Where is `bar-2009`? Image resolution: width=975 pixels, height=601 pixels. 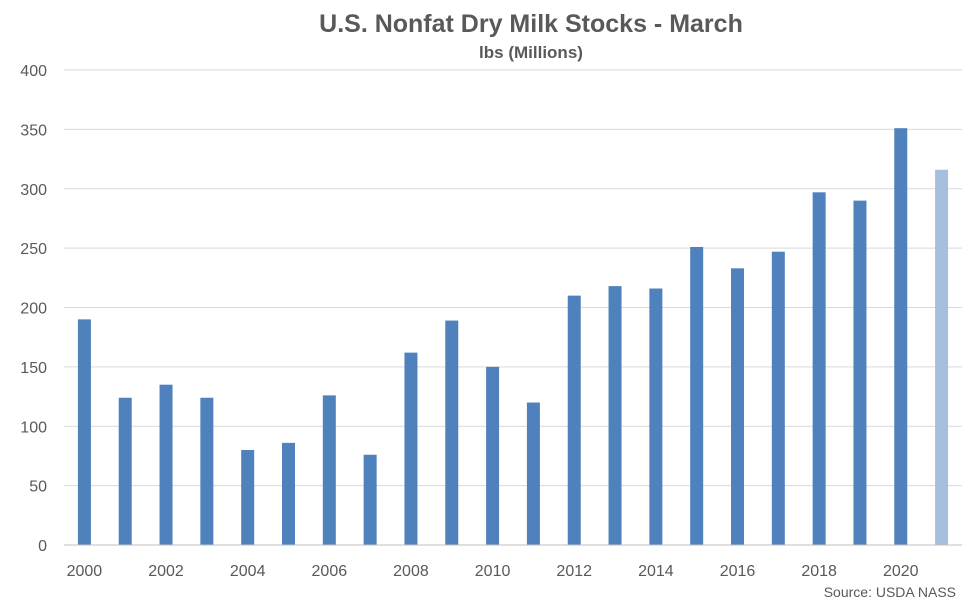
bar-2009 is located at coordinates (452, 432).